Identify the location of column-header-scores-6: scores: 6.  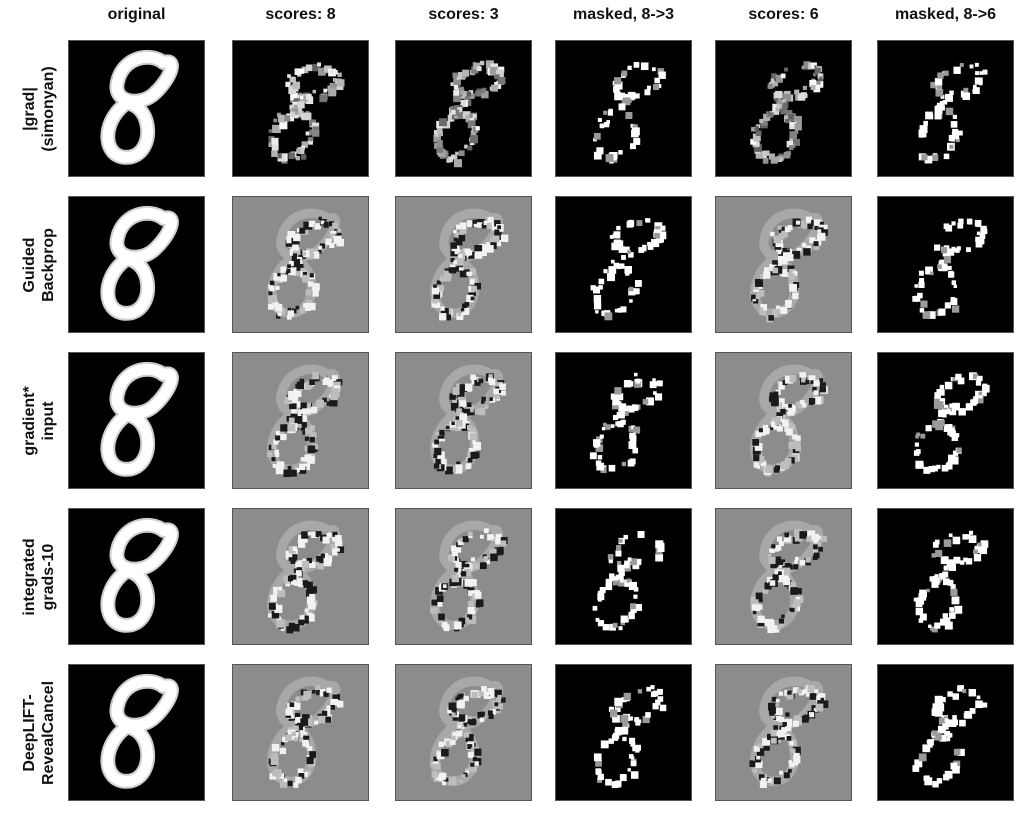
(784, 15).